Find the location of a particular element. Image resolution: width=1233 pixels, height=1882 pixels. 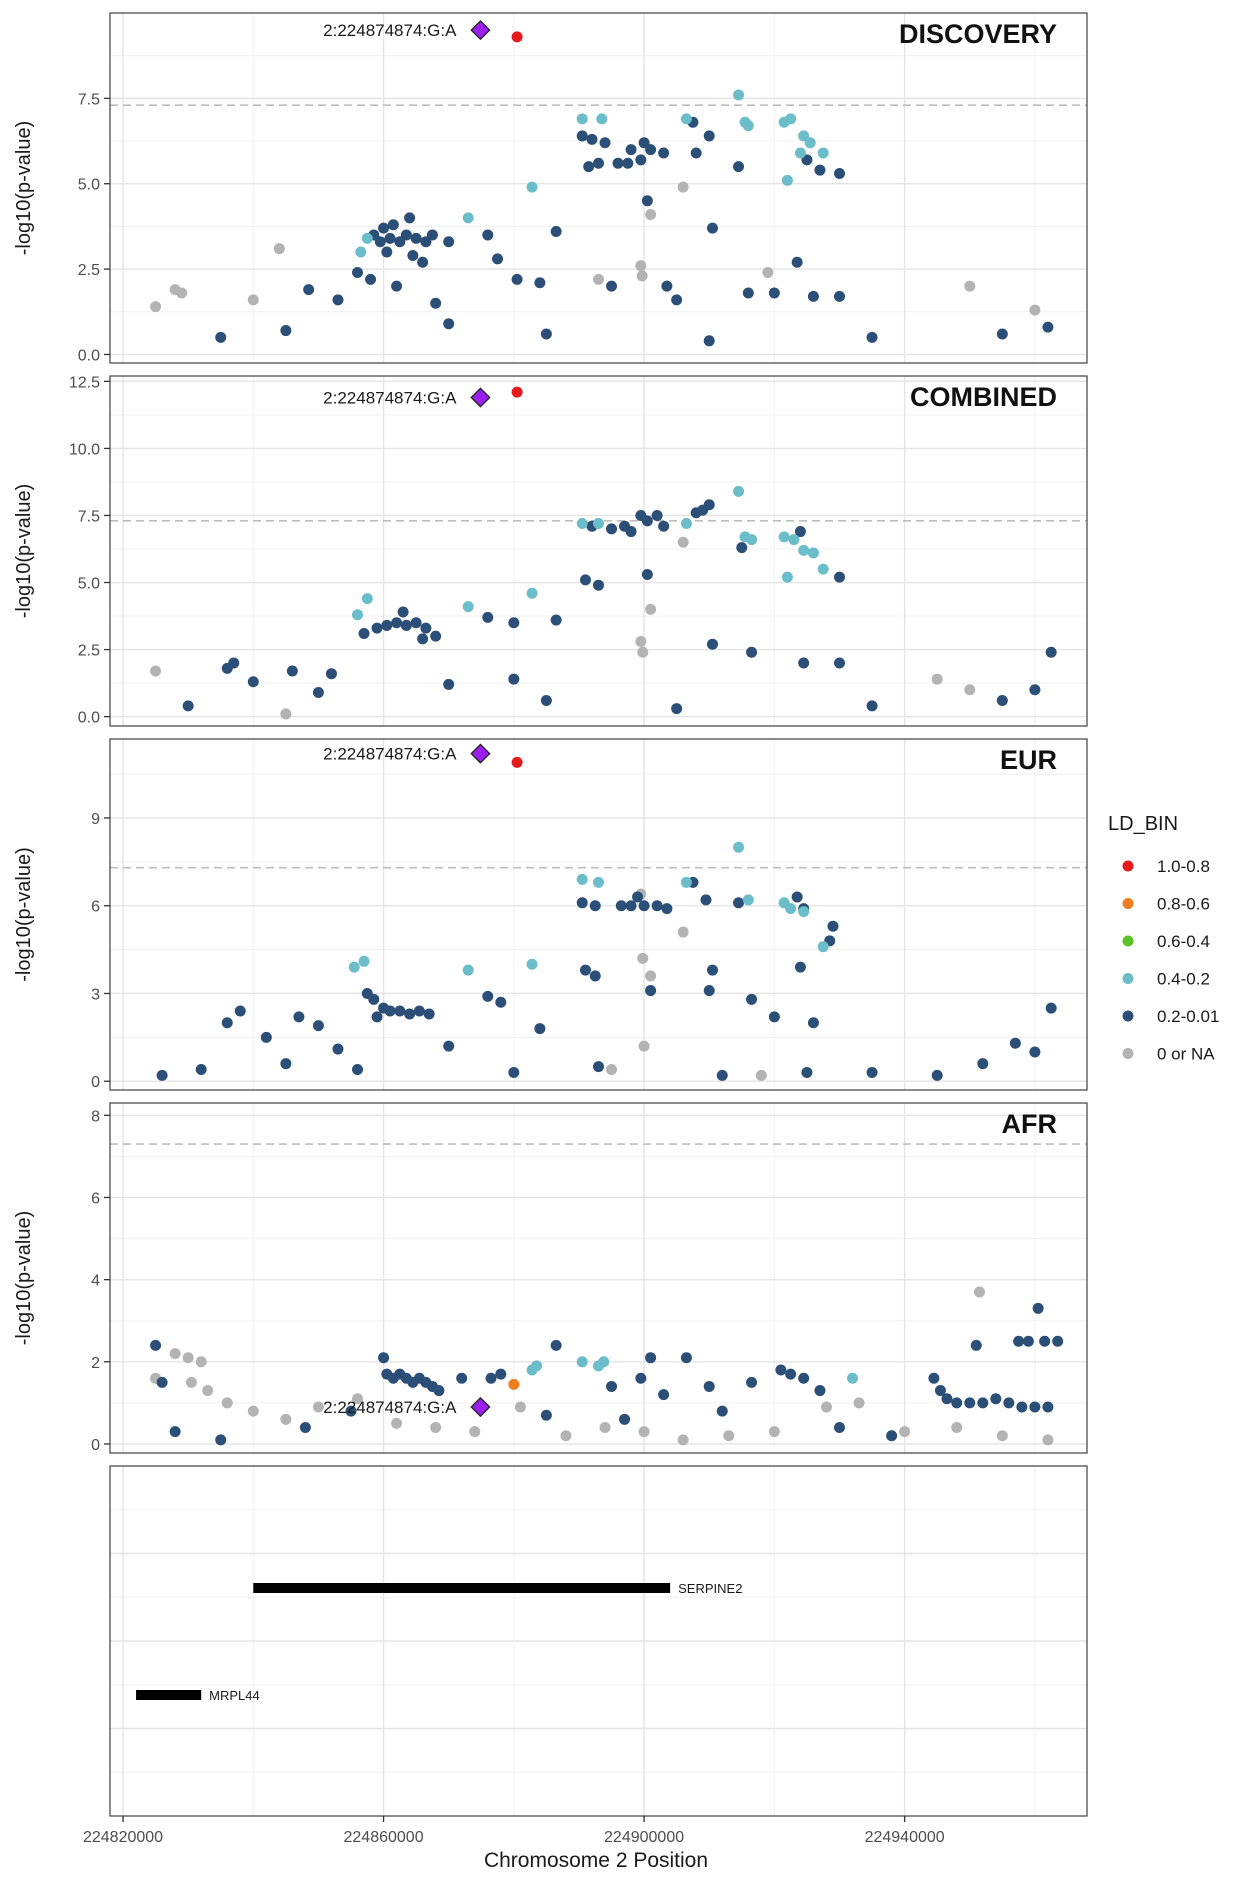

x-tick-label: 224900000 is located at coordinates (644, 1837).